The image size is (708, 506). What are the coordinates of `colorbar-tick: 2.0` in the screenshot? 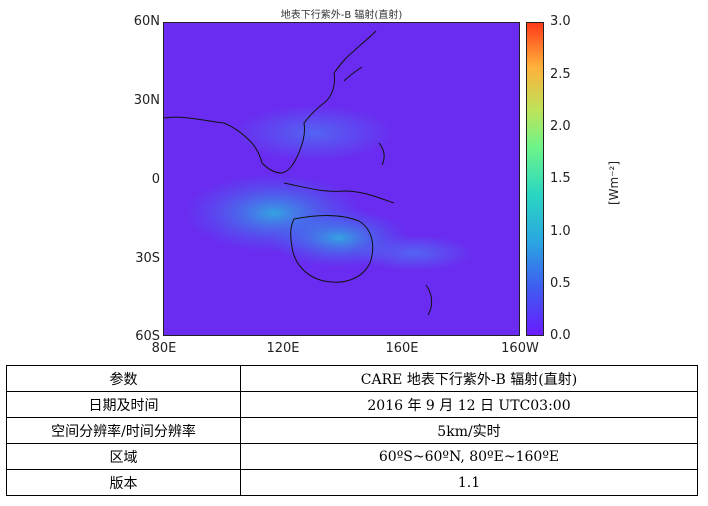 It's located at (560, 126).